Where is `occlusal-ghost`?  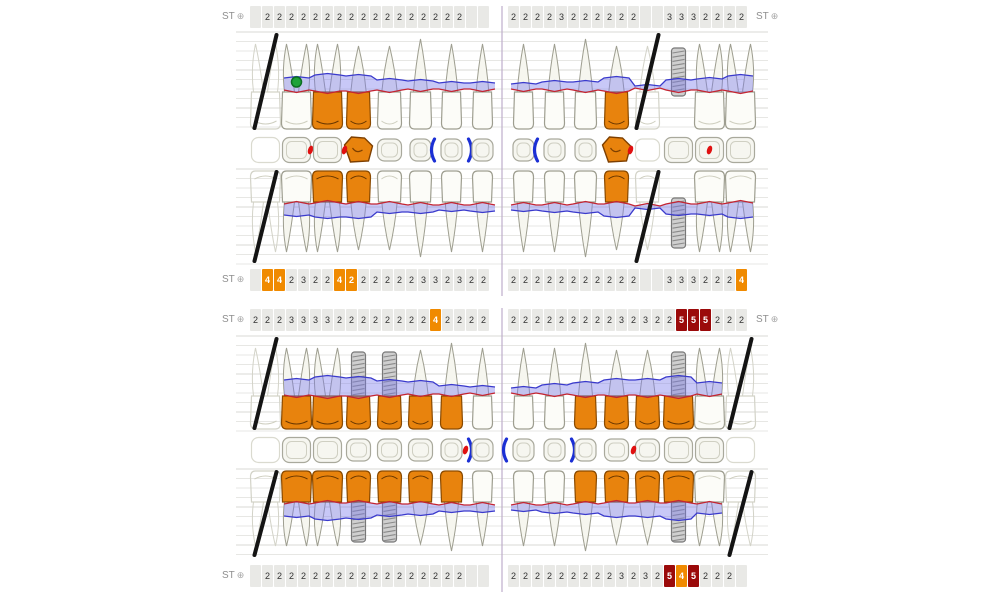 occlusal-ghost is located at coordinates (265, 150).